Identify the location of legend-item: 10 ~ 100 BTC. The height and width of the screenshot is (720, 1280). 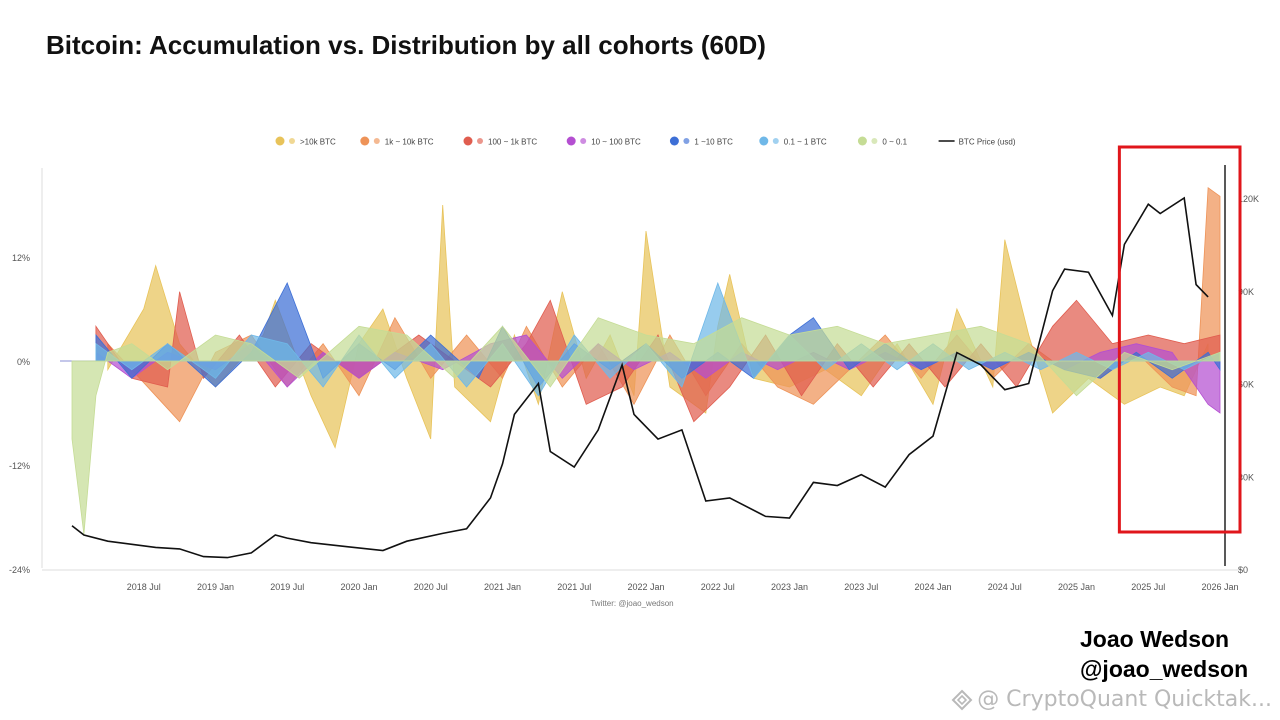
(603, 141).